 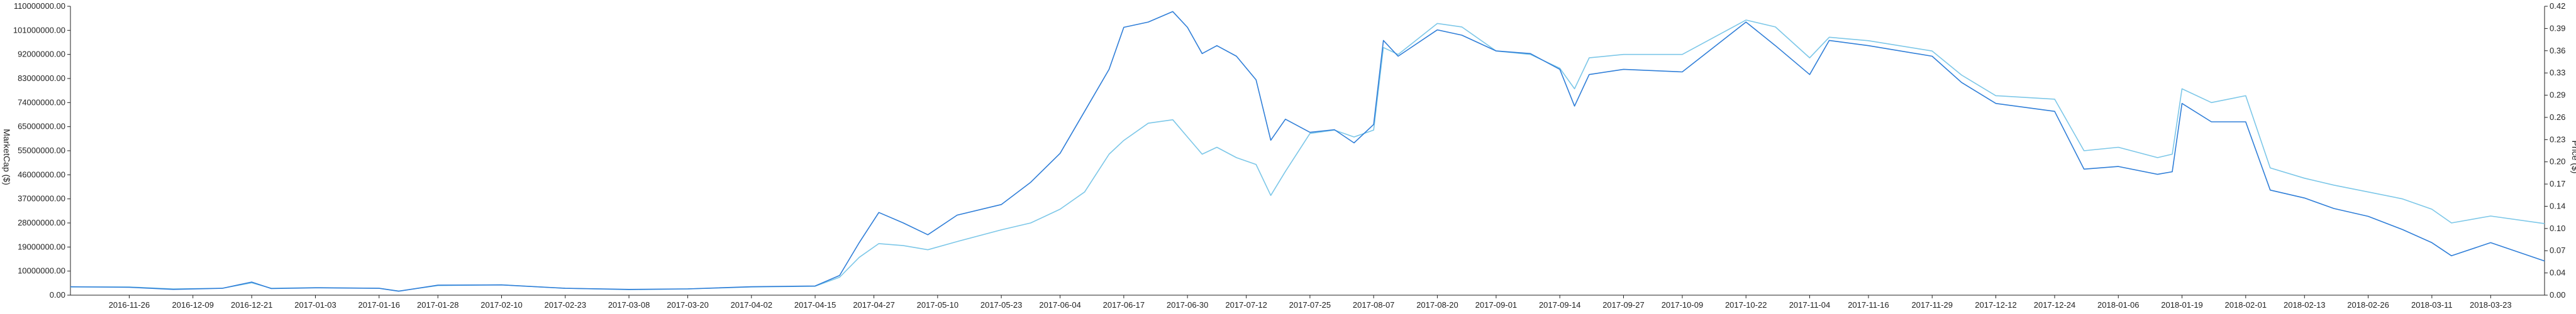 What do you see at coordinates (1868, 305) in the screenshot?
I see `x-tick-label: 2017-11-16` at bounding box center [1868, 305].